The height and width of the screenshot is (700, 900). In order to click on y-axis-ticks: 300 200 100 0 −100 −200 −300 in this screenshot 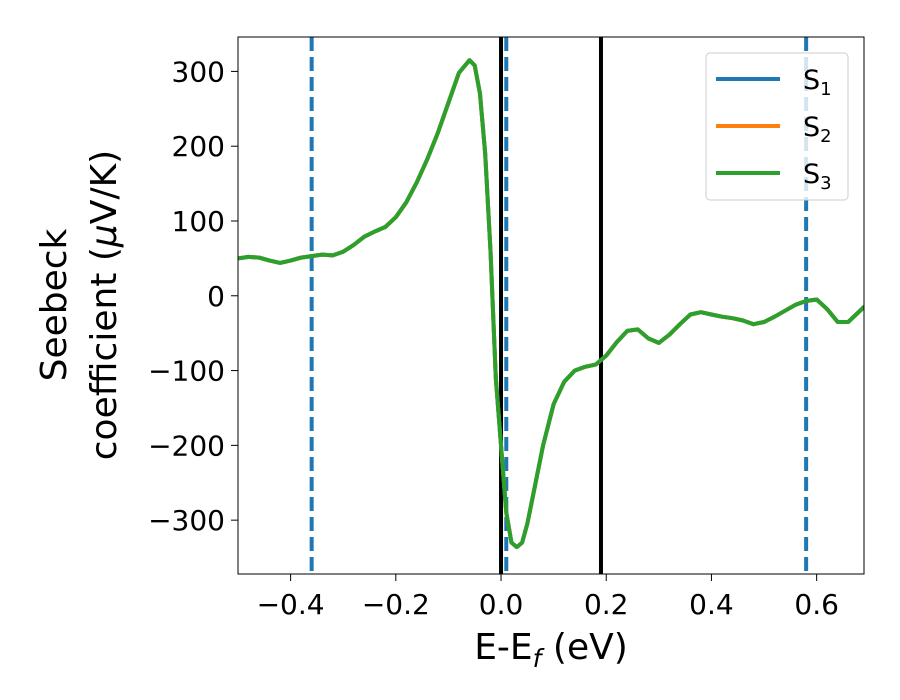, I will do `click(193, 296)`.